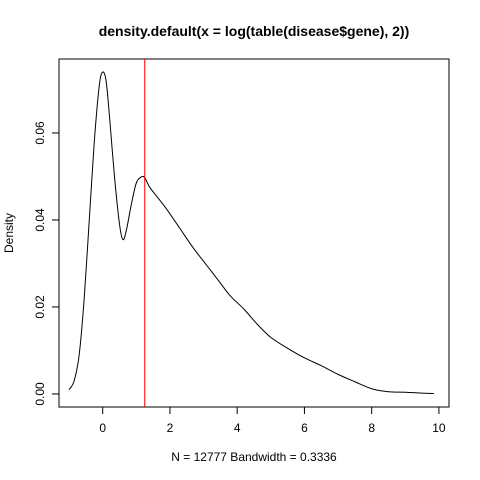 This screenshot has height=480, width=480. I want to click on x-tick-label: 10, so click(439, 428).